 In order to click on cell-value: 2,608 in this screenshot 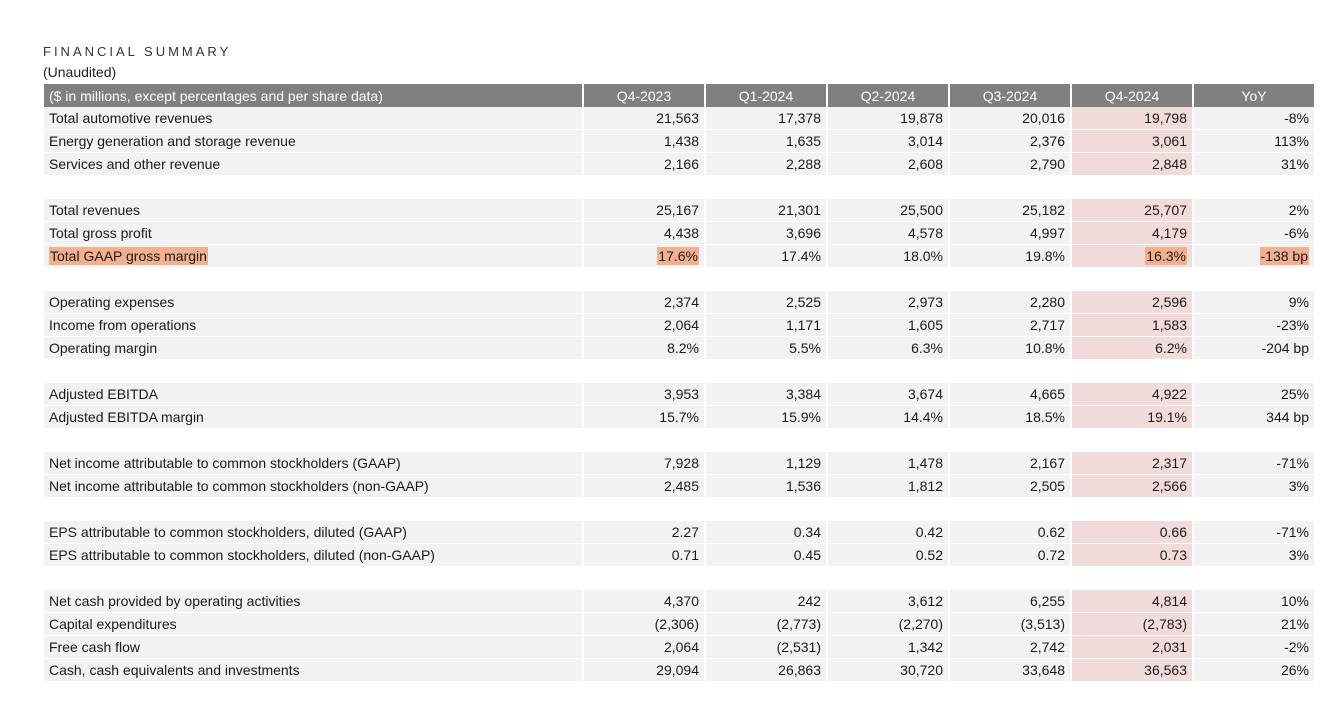, I will do `click(925, 164)`.